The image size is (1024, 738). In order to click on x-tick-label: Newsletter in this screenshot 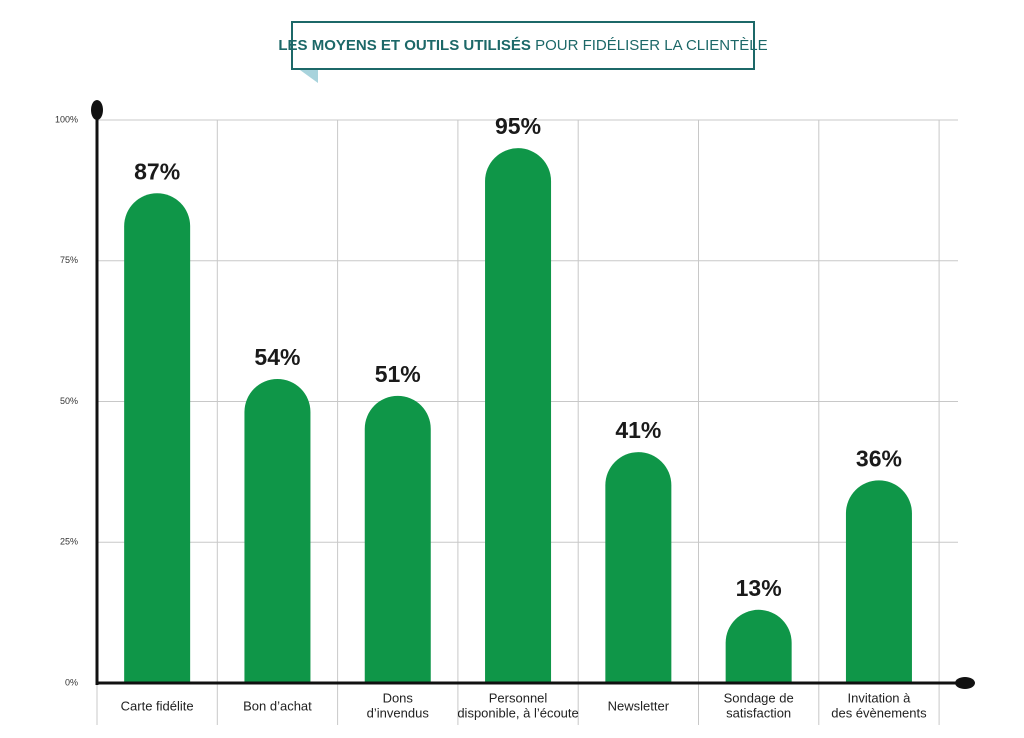, I will do `click(639, 705)`.